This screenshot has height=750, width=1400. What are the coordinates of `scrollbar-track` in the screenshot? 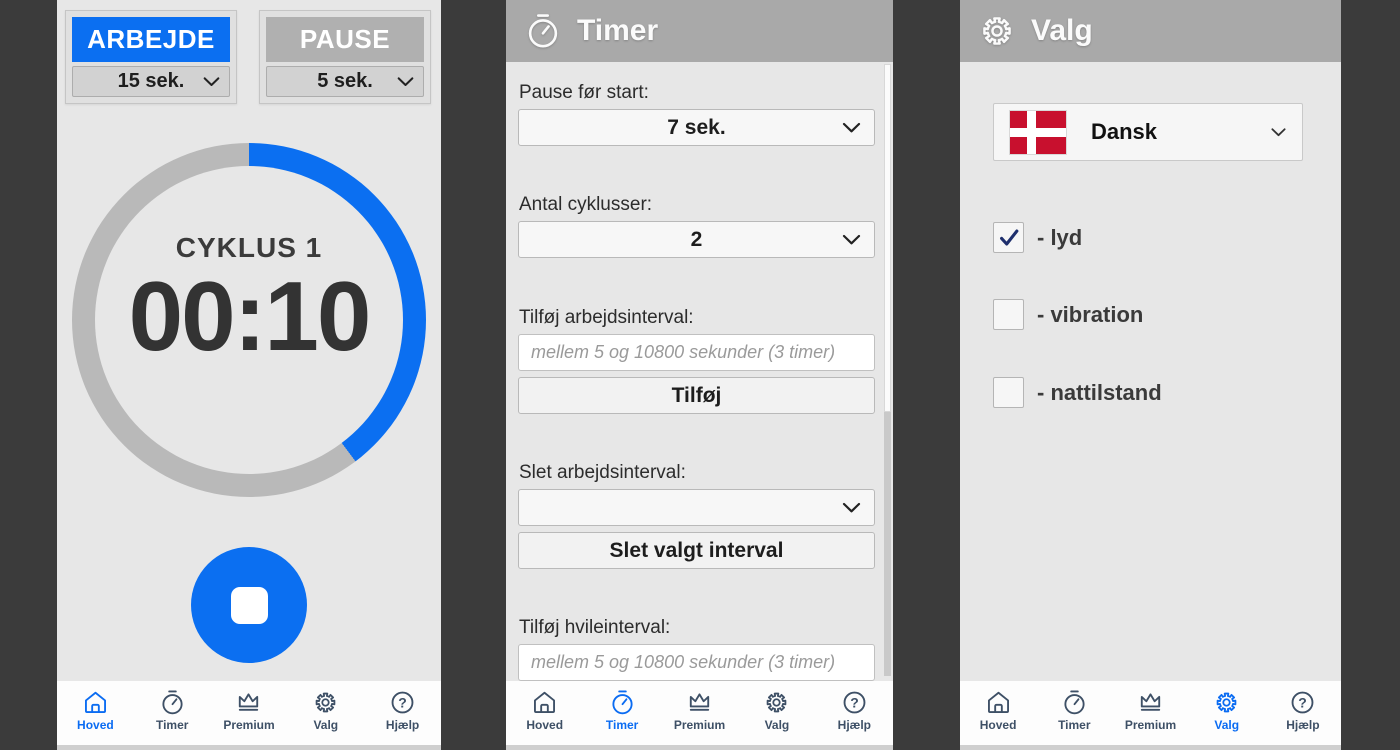 It's located at (887, 544).